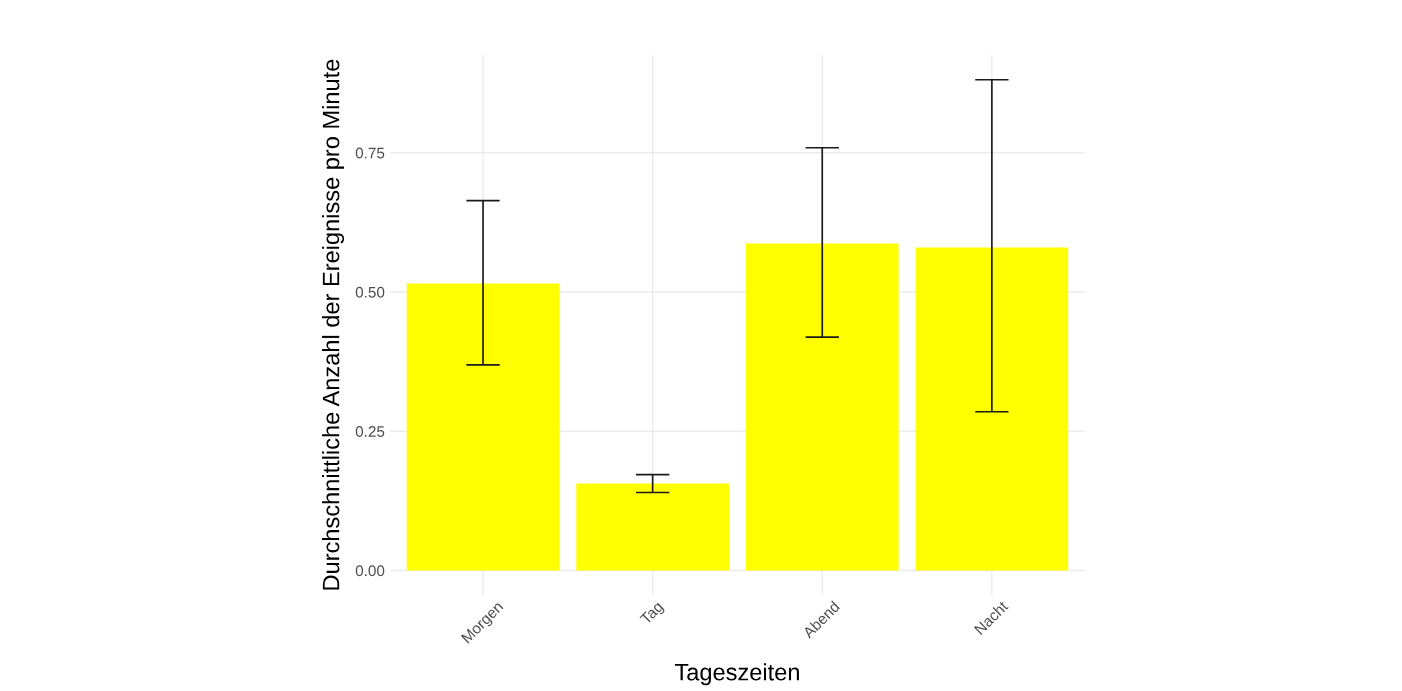 The width and height of the screenshot is (1402, 691). Describe the element at coordinates (333, 324) in the screenshot. I see `y-axis-title: Durchschnittliche Anzahl der Ereignisse pro Minute` at that location.